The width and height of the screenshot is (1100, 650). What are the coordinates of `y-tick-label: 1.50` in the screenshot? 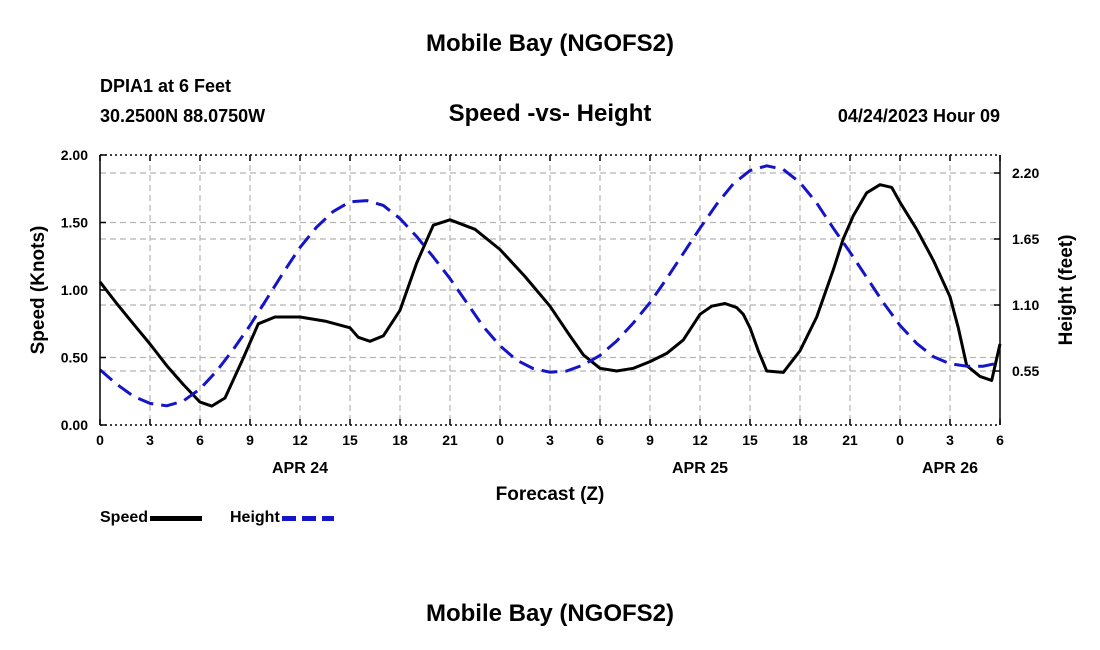 It's located at (74, 223).